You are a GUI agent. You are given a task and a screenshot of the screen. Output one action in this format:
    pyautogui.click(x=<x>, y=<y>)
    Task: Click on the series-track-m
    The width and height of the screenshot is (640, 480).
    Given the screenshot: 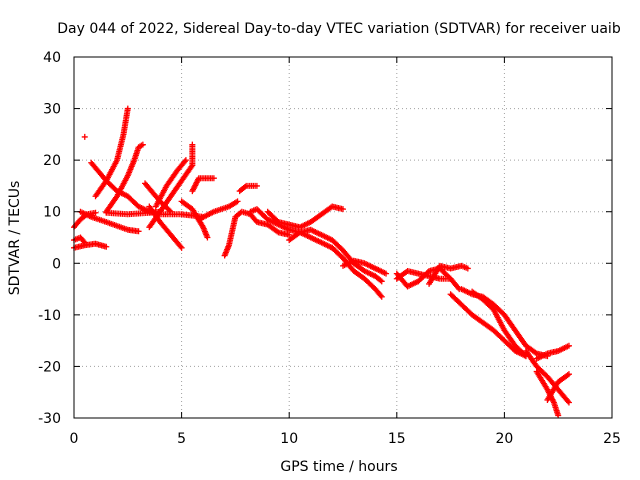 What is the action you would take?
    pyautogui.click(x=203, y=185)
    